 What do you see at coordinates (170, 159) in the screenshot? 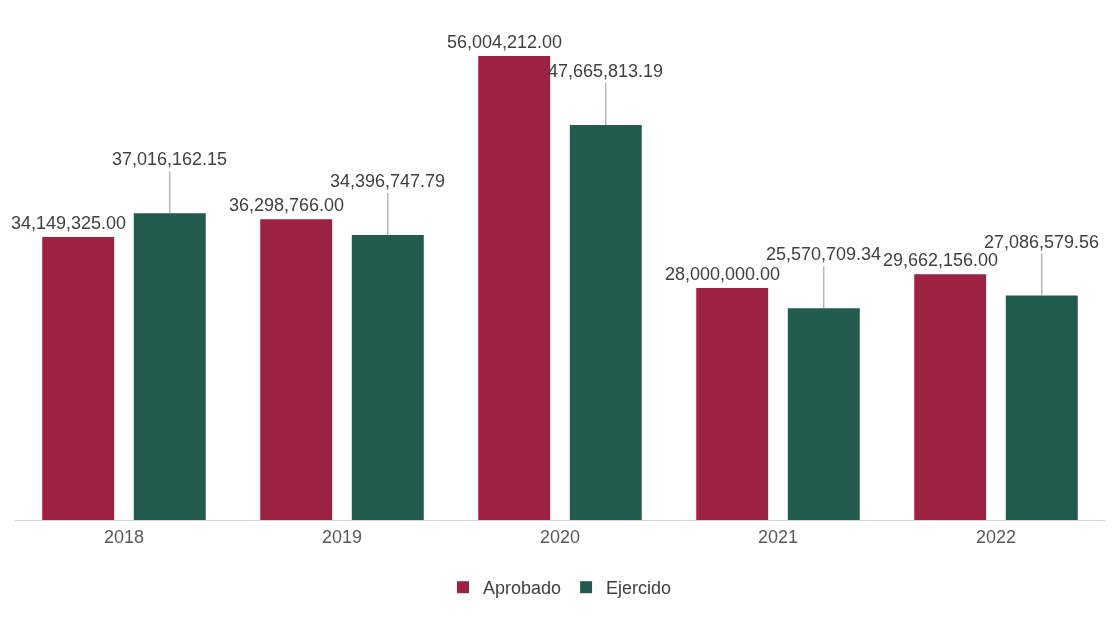
I see `data-label: 37,016,162.15` at bounding box center [170, 159].